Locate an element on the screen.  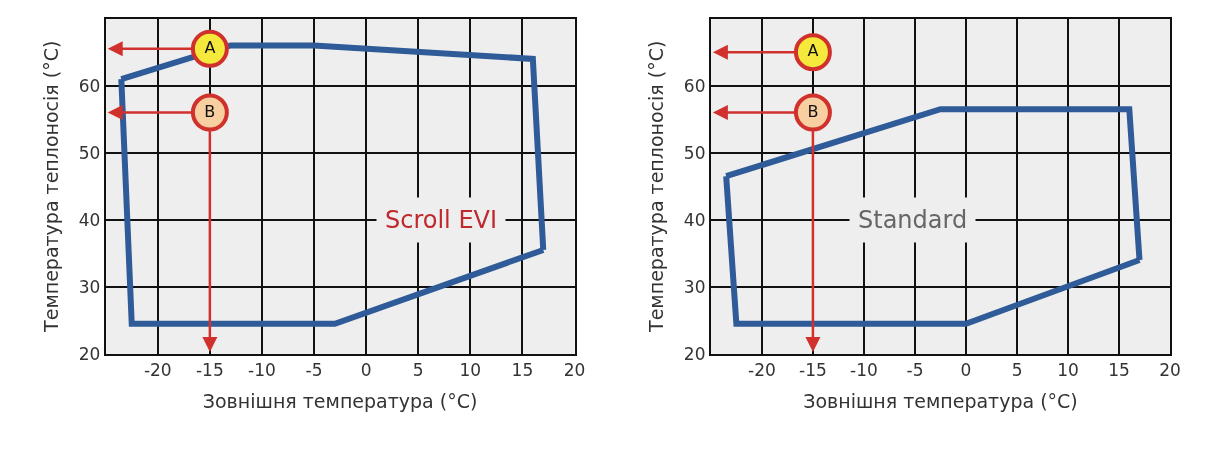
annotation: Standard is located at coordinates (913, 220).